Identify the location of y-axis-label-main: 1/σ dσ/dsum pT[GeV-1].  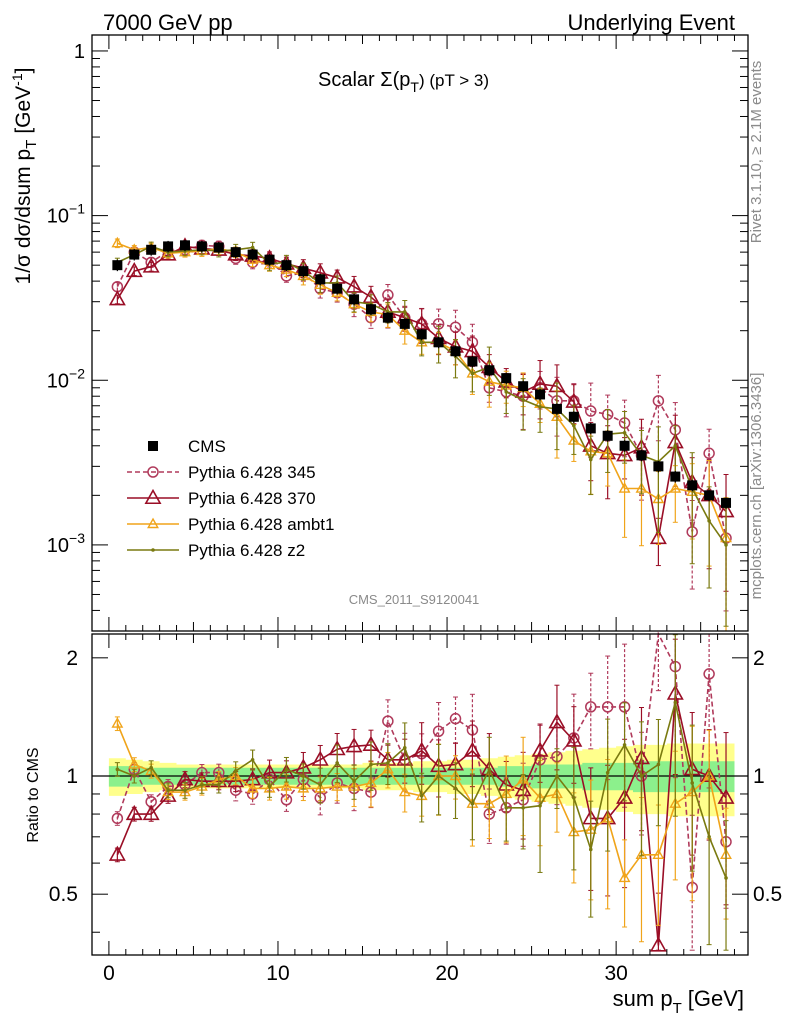
(24, 176).